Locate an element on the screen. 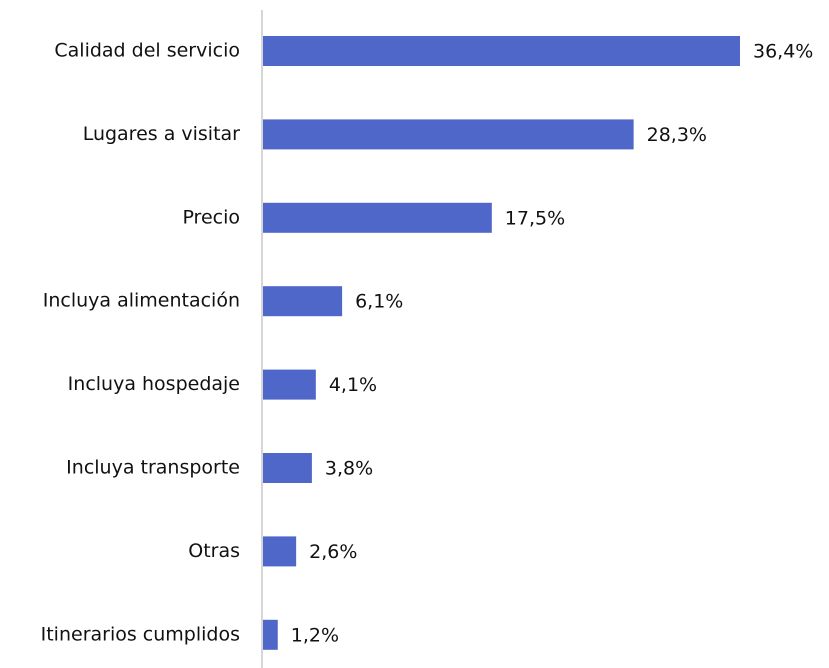 Image resolution: width=829 pixels, height=668 pixels. category-label: Incluya transporte is located at coordinates (153, 468).